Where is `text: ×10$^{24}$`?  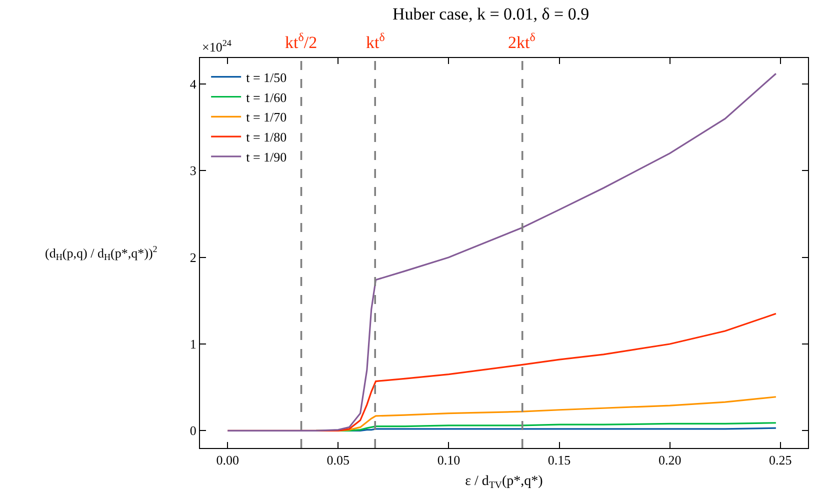
text: ×10$^{24}$ is located at coordinates (217, 46).